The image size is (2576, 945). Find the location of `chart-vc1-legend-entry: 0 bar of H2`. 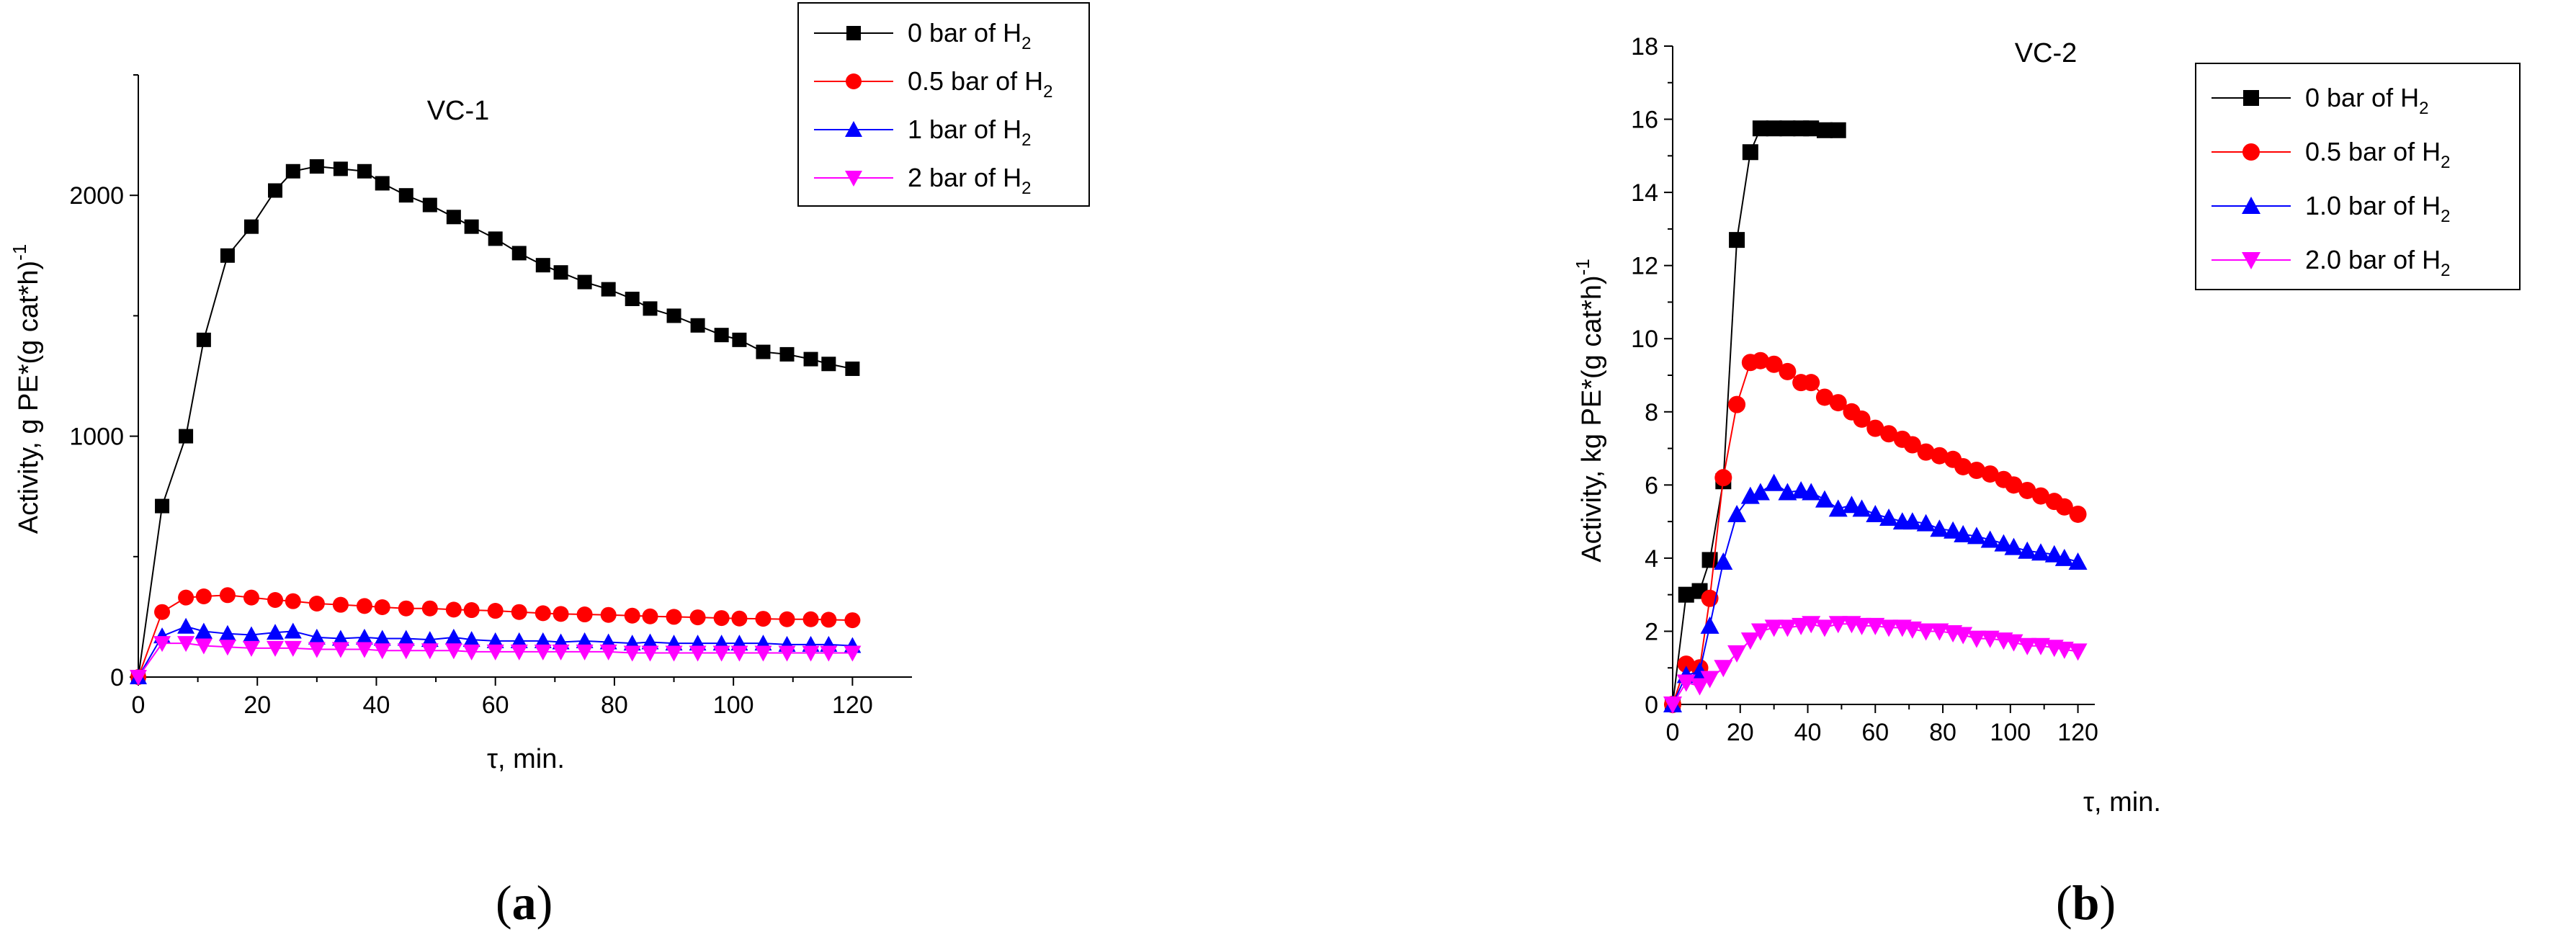

chart-vc1-legend-entry: 0 bar of H2 is located at coordinates (969, 35).